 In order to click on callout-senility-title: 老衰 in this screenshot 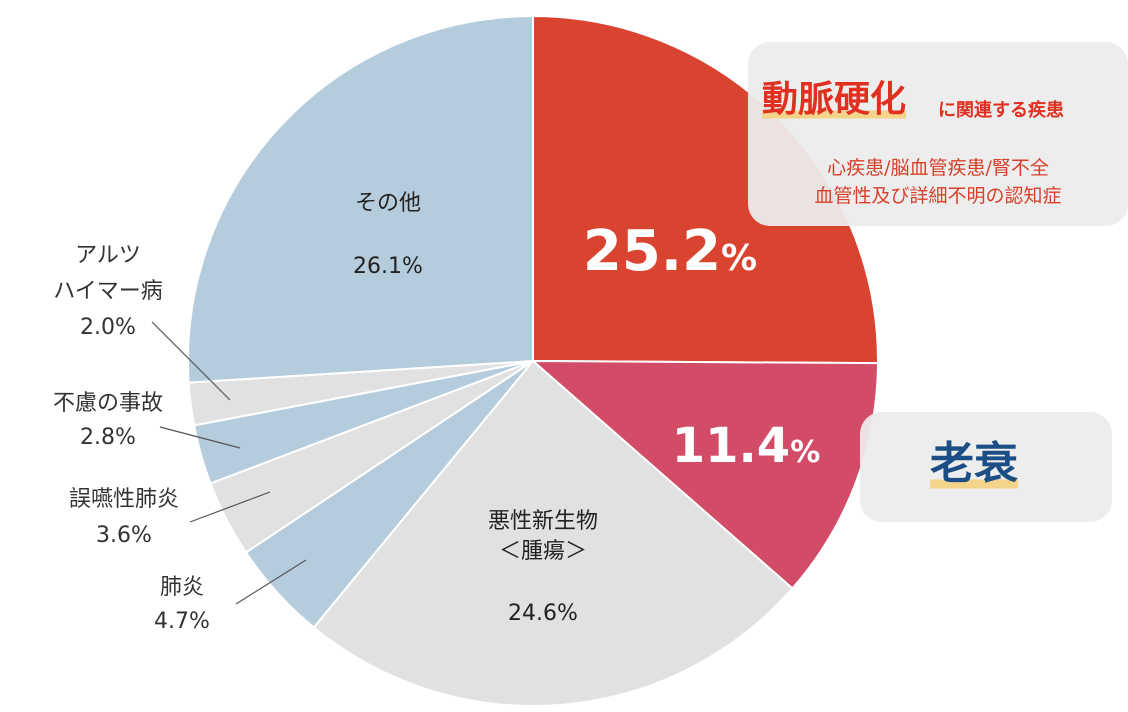, I will do `click(974, 464)`.